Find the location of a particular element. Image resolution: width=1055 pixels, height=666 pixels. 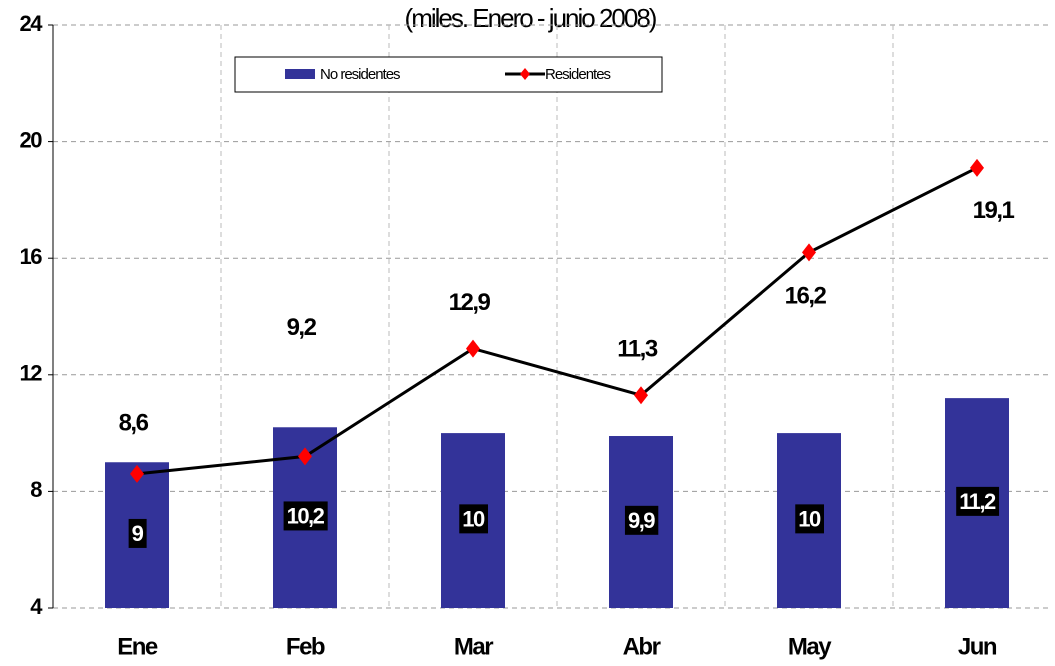

legend-label: No residentes is located at coordinates (360, 74).